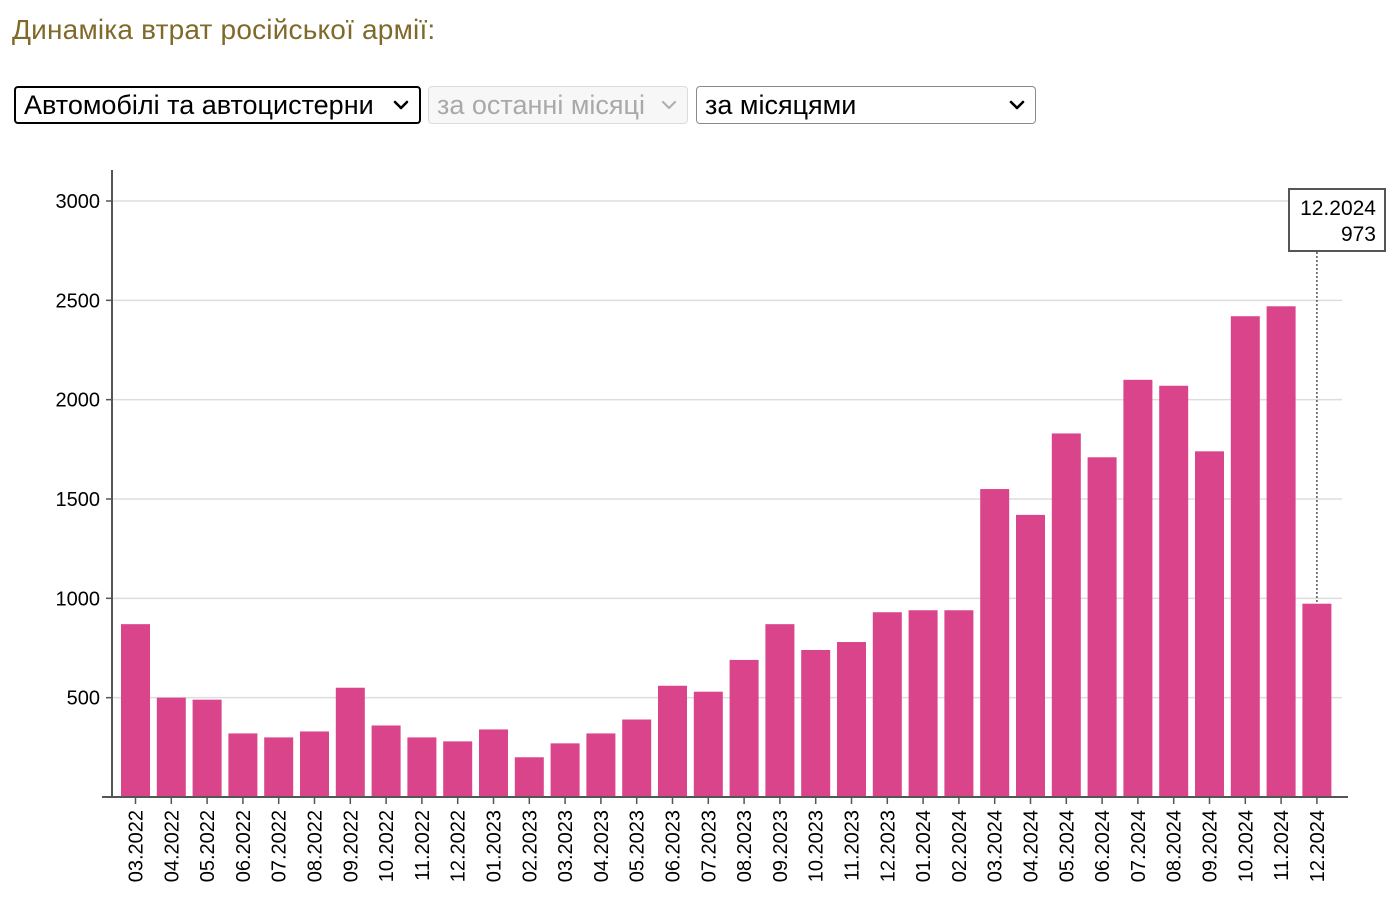  Describe the element at coordinates (78, 401) in the screenshot. I see `y-tick-label: 2000` at that location.